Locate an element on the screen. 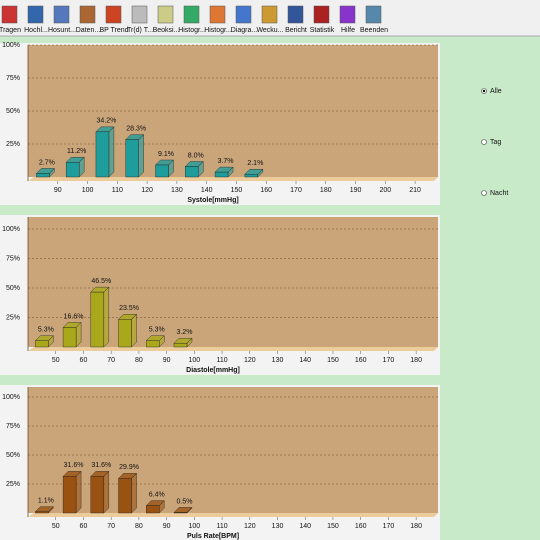 The image size is (540, 540). value-label: 46.5% is located at coordinates (101, 281).